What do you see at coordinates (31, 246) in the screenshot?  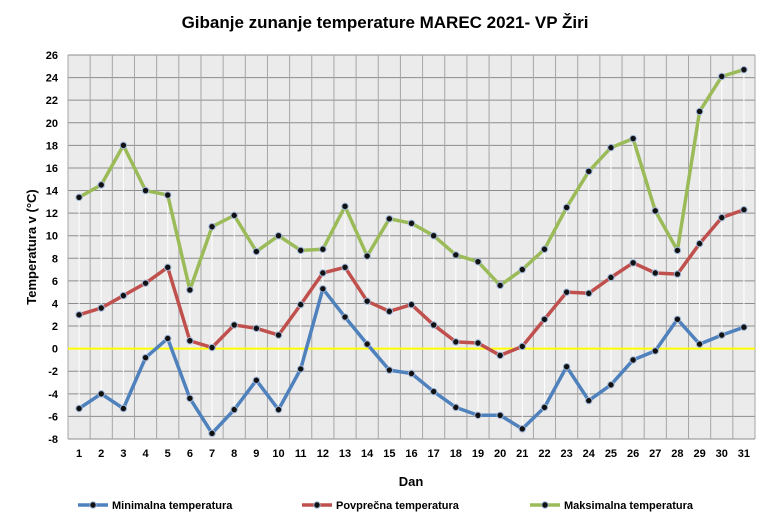 I see `y-axis-label: Temperatura v (°C)` at bounding box center [31, 246].